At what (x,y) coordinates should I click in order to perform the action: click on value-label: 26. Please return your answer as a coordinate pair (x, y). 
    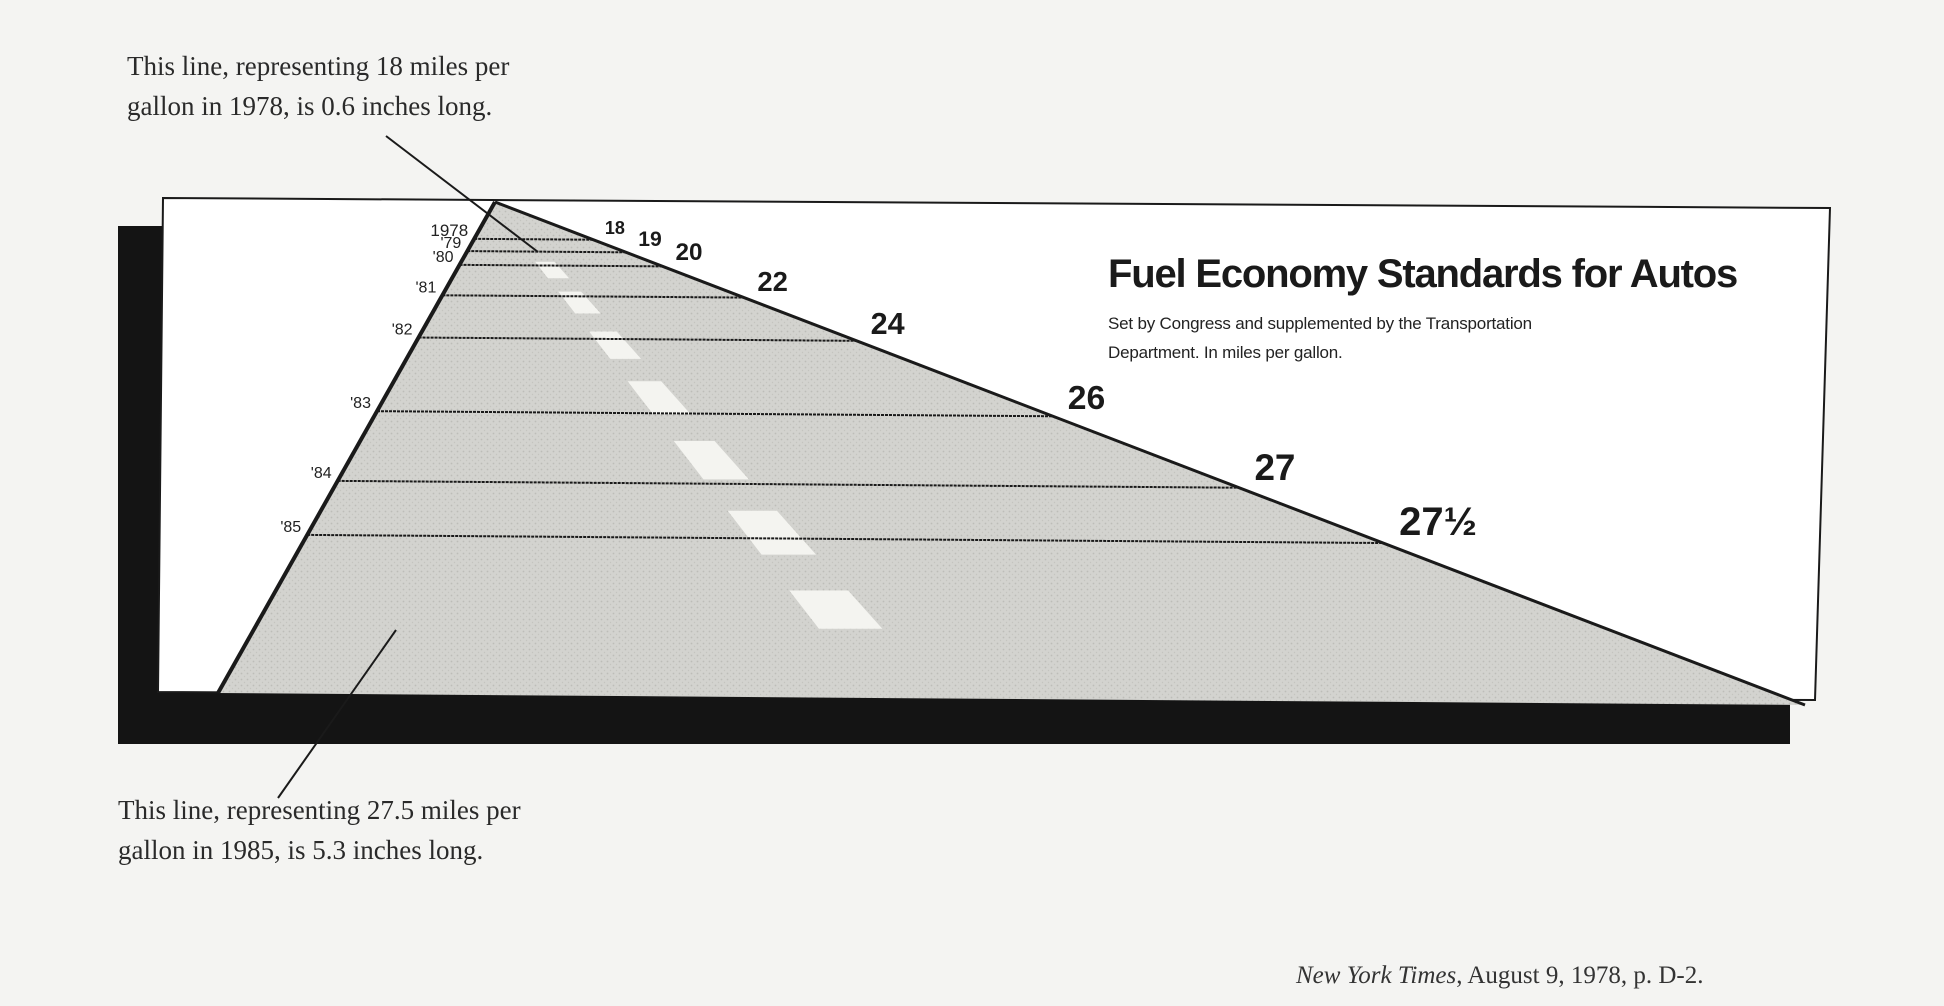
    Looking at the image, I should click on (1087, 398).